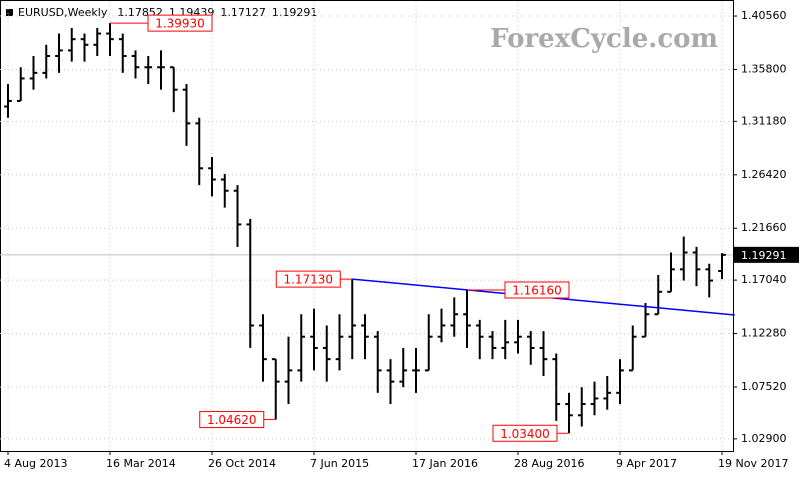 The height and width of the screenshot is (480, 800). I want to click on header-low: 1.17127, so click(243, 12).